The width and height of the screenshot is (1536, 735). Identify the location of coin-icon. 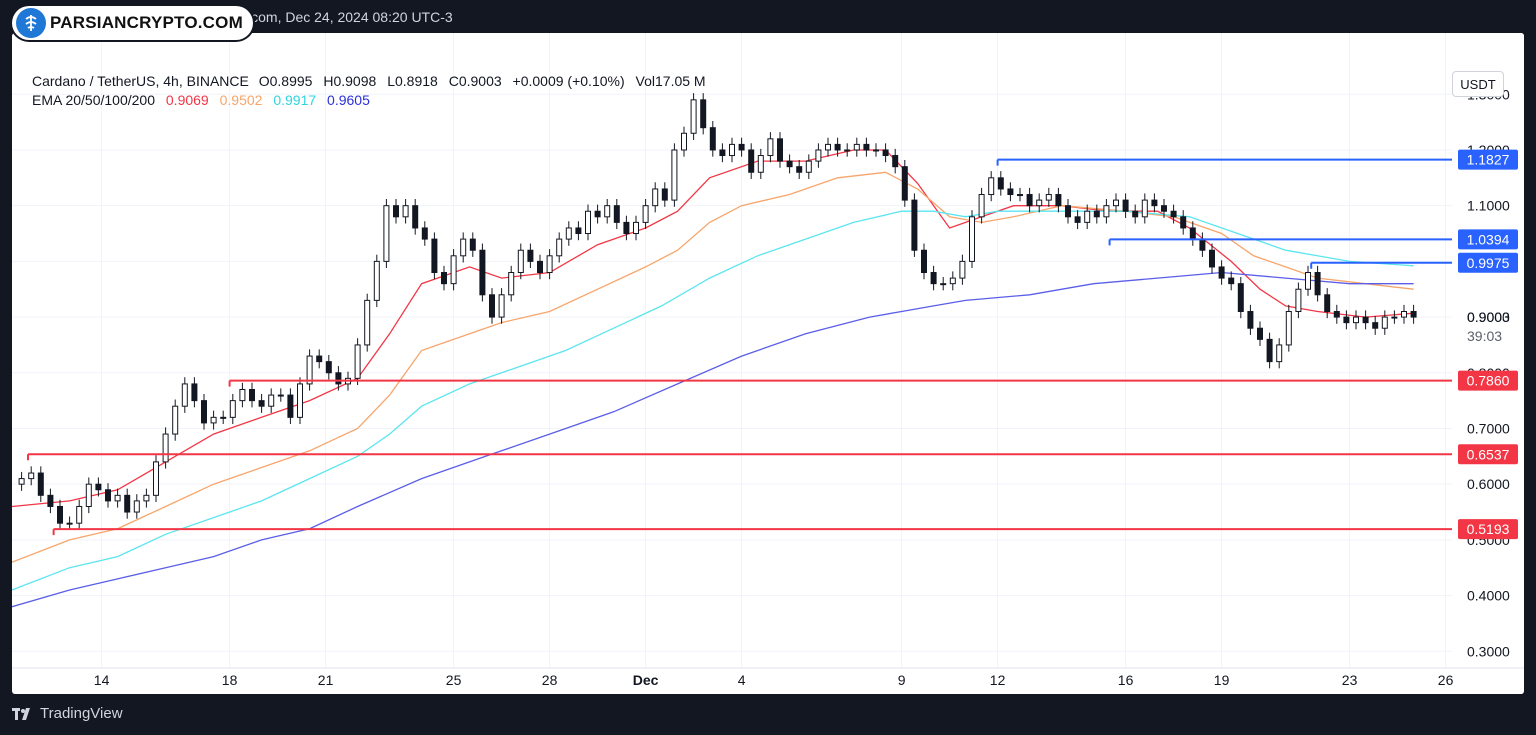
(31, 23).